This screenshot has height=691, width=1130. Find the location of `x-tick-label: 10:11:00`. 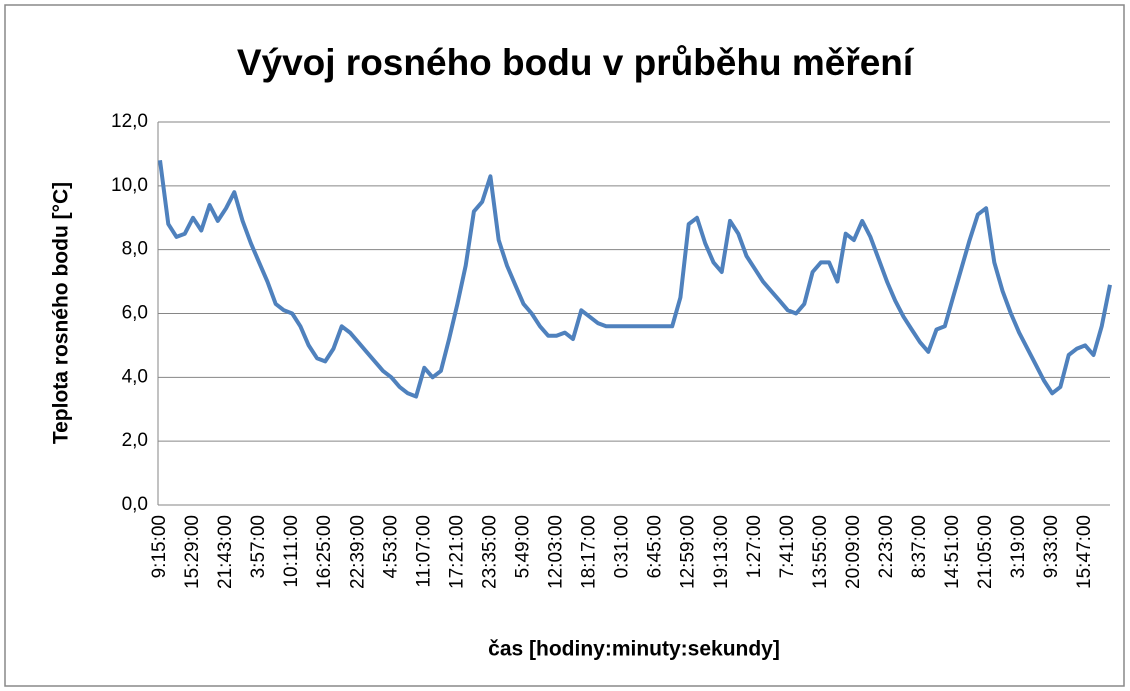

x-tick-label: 10:11:00 is located at coordinates (291, 551).